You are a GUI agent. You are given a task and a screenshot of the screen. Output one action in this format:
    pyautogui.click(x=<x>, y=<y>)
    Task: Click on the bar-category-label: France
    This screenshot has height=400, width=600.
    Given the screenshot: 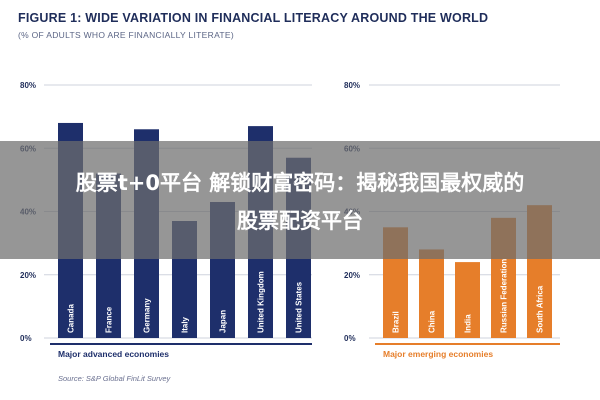 What is the action you would take?
    pyautogui.click(x=109, y=319)
    